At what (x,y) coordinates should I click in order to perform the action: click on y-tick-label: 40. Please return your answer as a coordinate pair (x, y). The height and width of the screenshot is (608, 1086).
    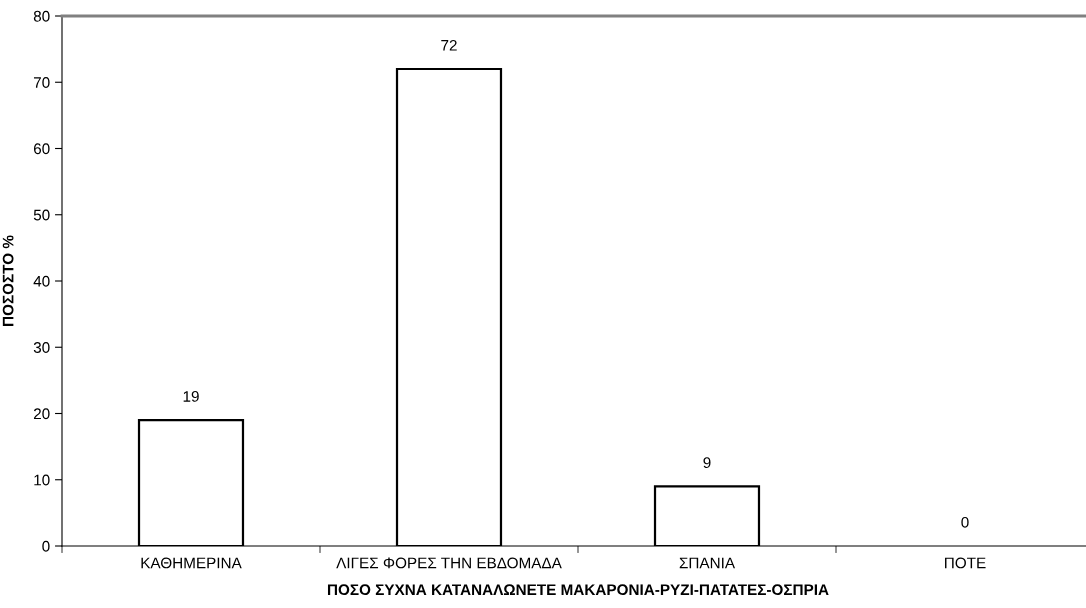
    Looking at the image, I should click on (41, 281).